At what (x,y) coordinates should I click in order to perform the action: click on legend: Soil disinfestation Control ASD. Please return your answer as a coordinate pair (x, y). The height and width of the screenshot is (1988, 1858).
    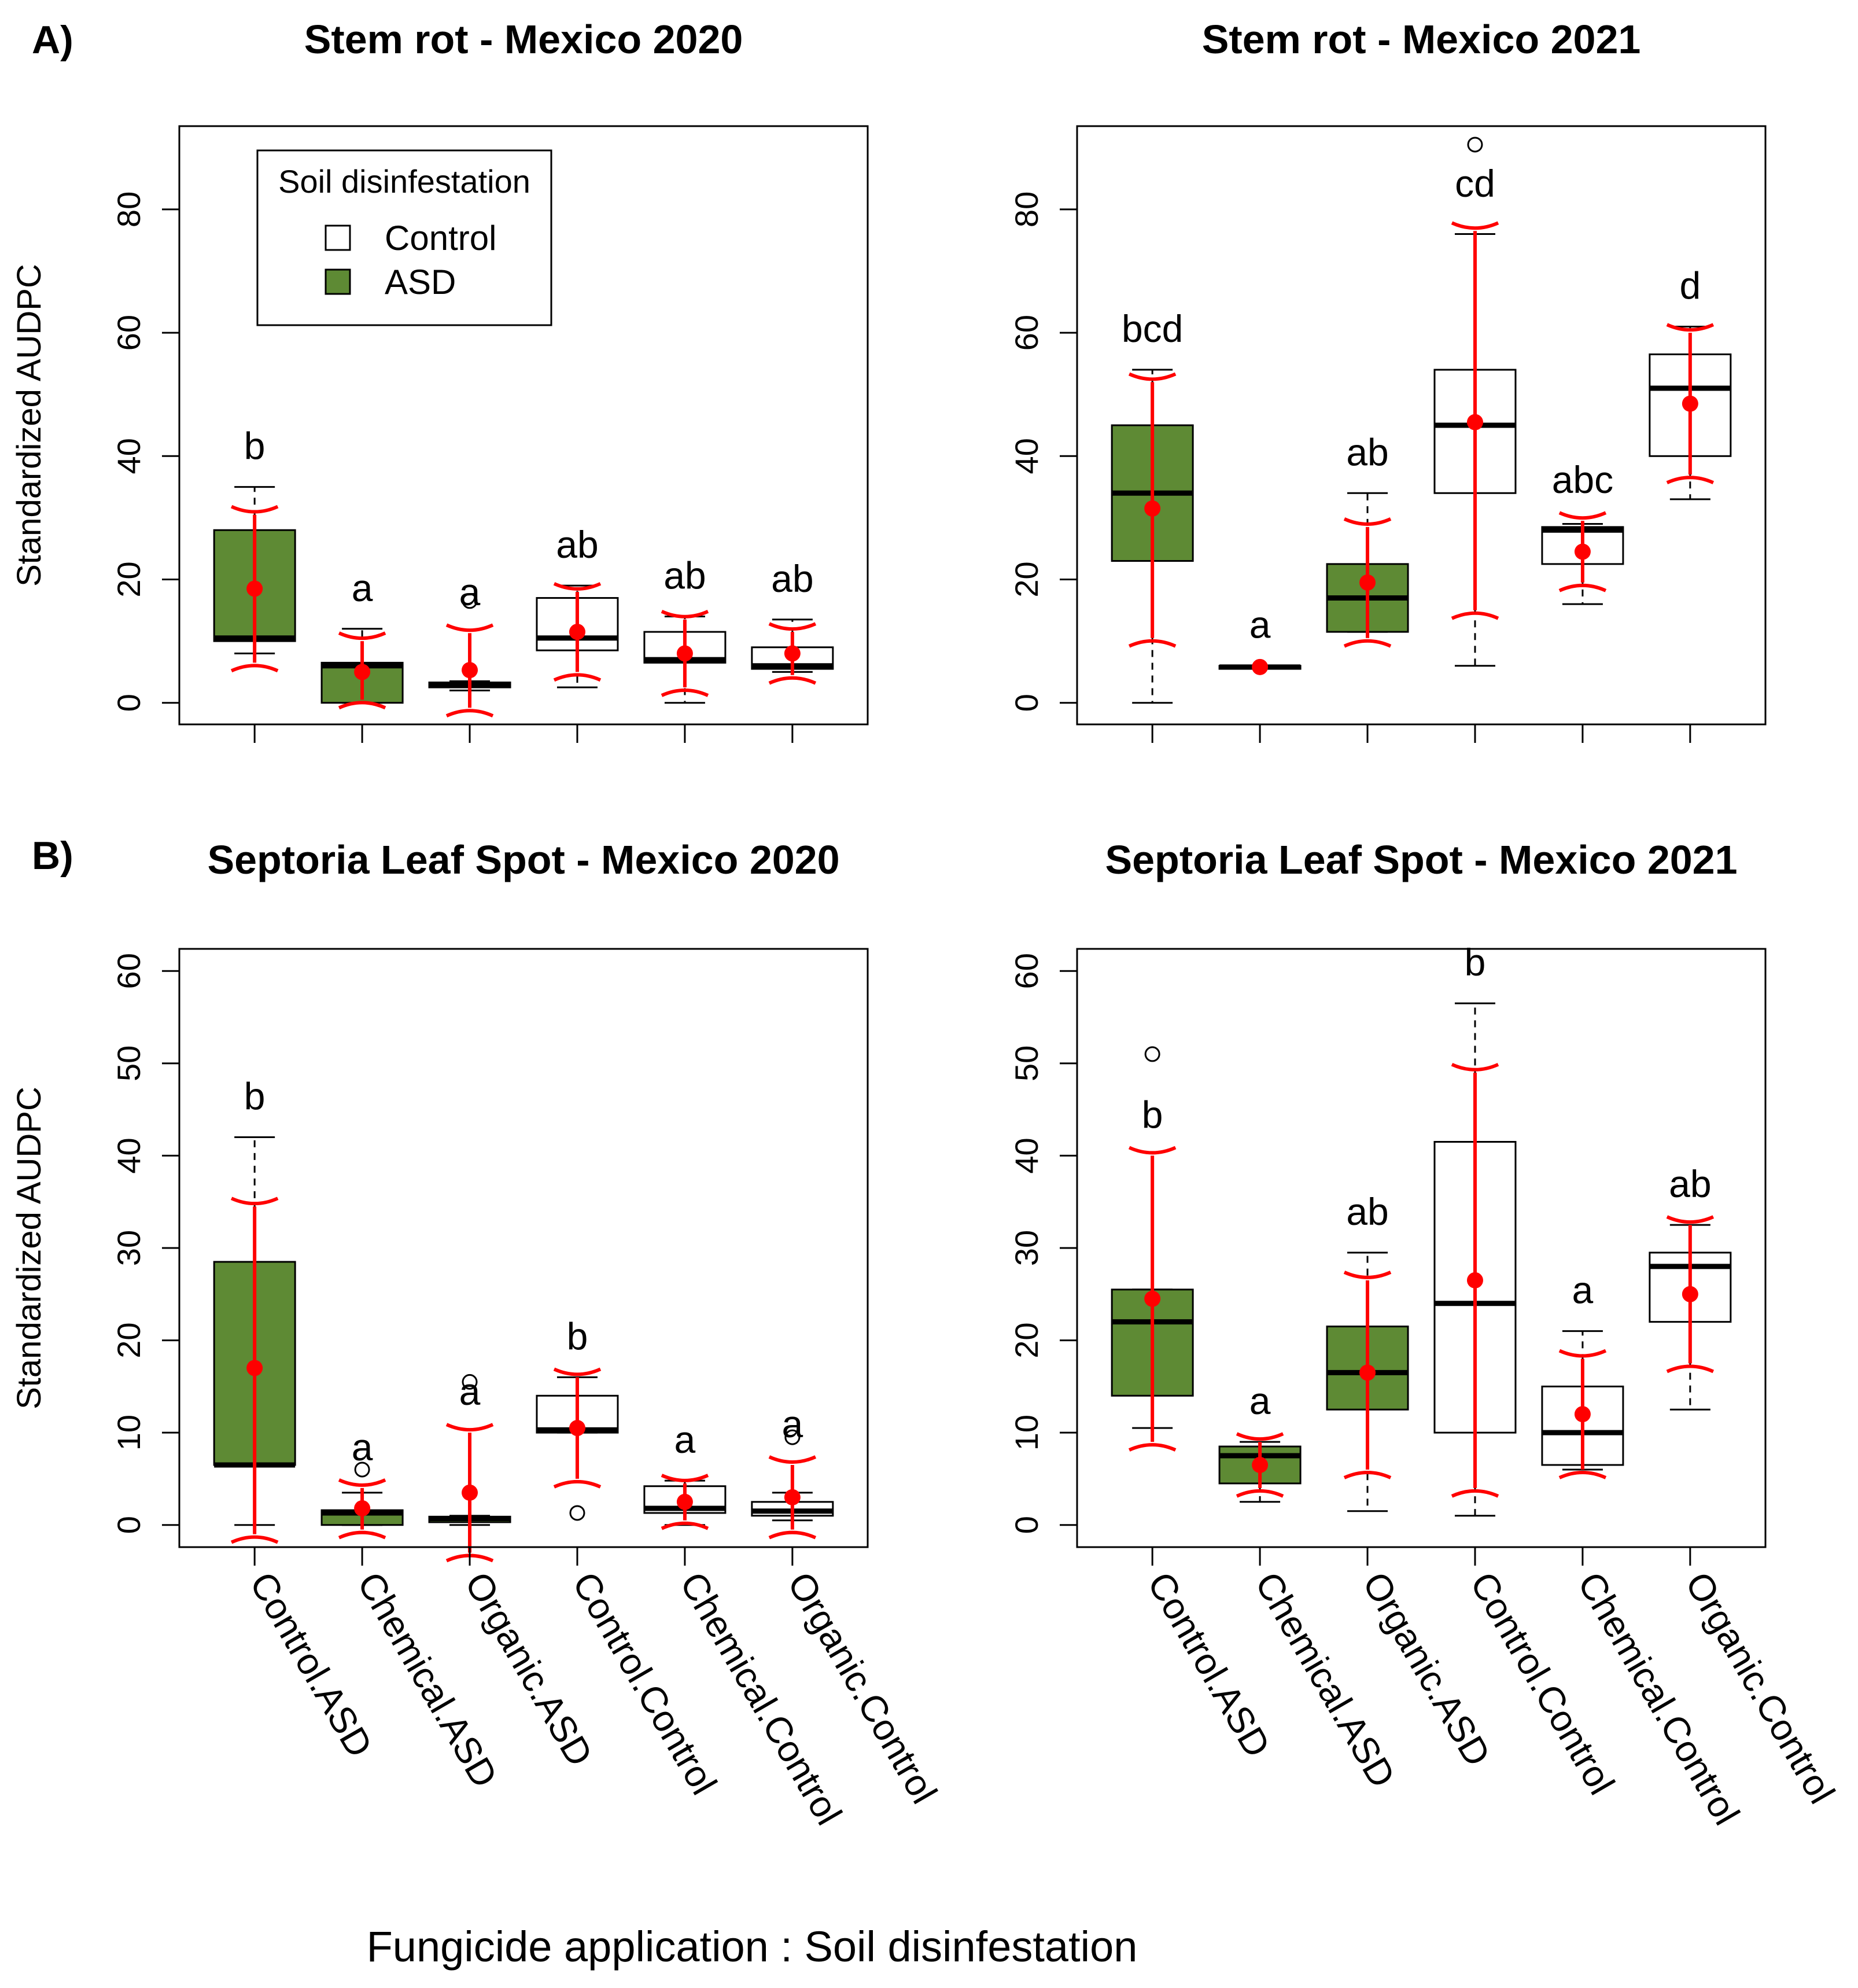
    Looking at the image, I should click on (404, 238).